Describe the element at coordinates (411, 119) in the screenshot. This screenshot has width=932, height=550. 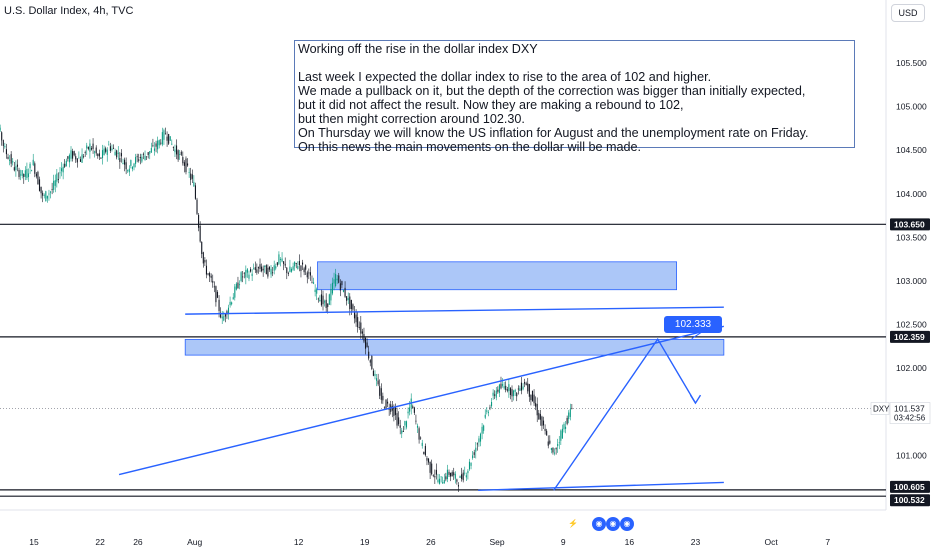
I see `note-line-6: but then might correction around 102.30.` at that location.